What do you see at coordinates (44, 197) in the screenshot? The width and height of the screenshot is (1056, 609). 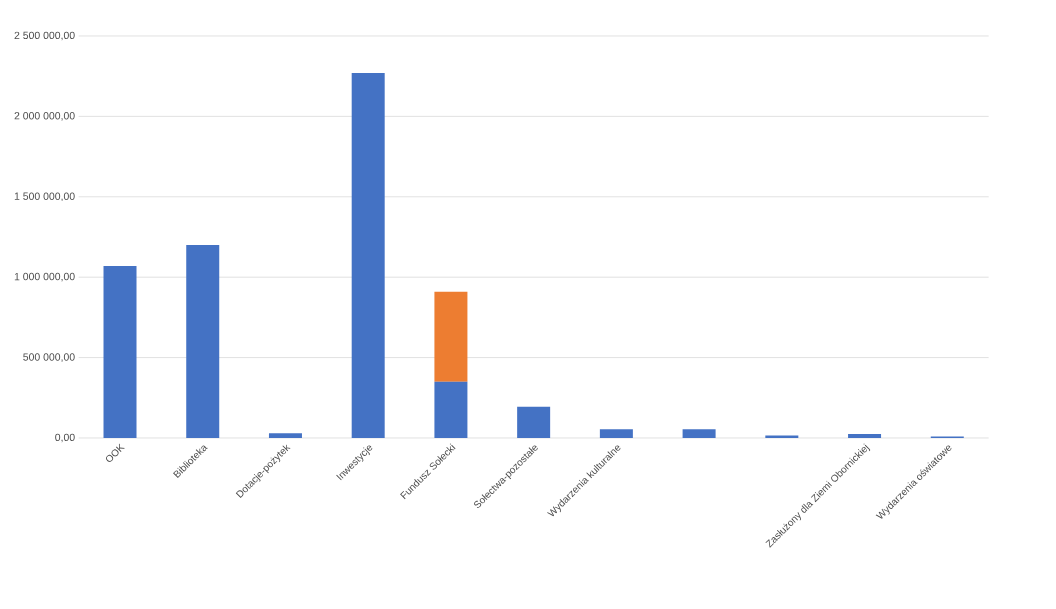 I see `y-tick-label: 1 500 000,00` at bounding box center [44, 197].